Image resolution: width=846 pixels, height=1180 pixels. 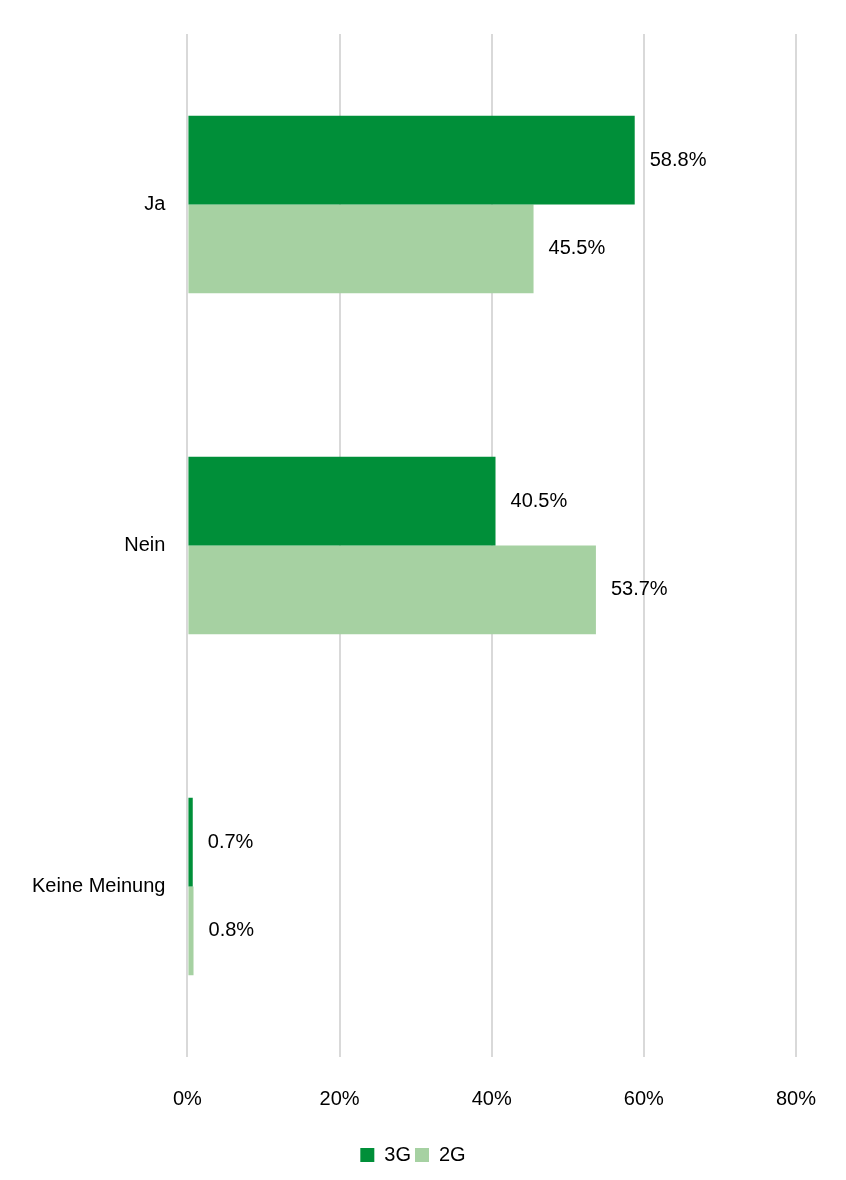 I want to click on data-label: 58.8%, so click(x=678, y=158).